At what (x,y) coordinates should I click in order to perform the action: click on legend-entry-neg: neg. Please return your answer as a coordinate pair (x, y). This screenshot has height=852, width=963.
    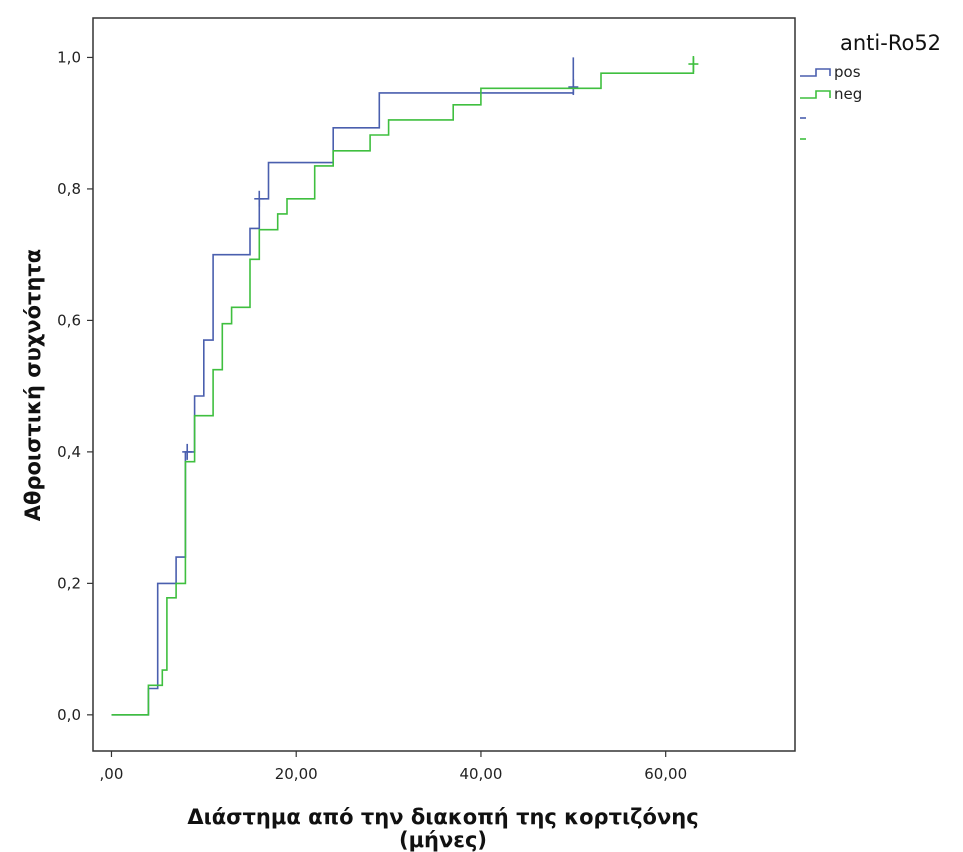
    Looking at the image, I should click on (831, 94).